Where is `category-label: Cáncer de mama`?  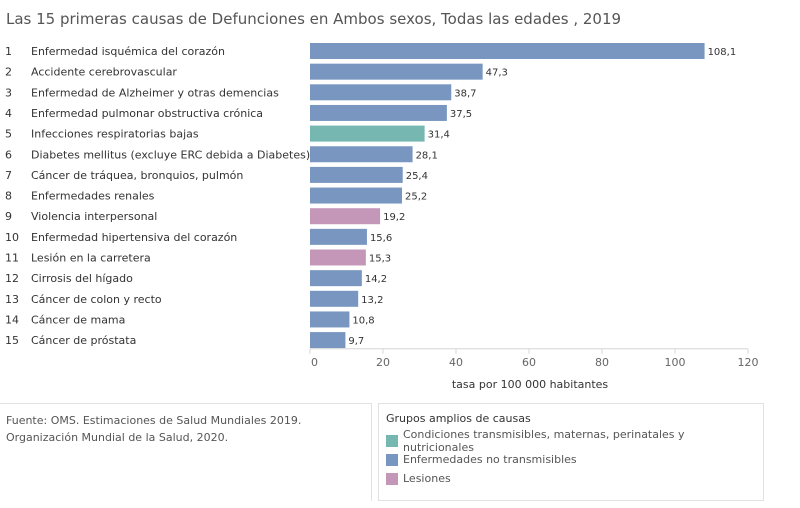 category-label: Cáncer de mama is located at coordinates (78, 319).